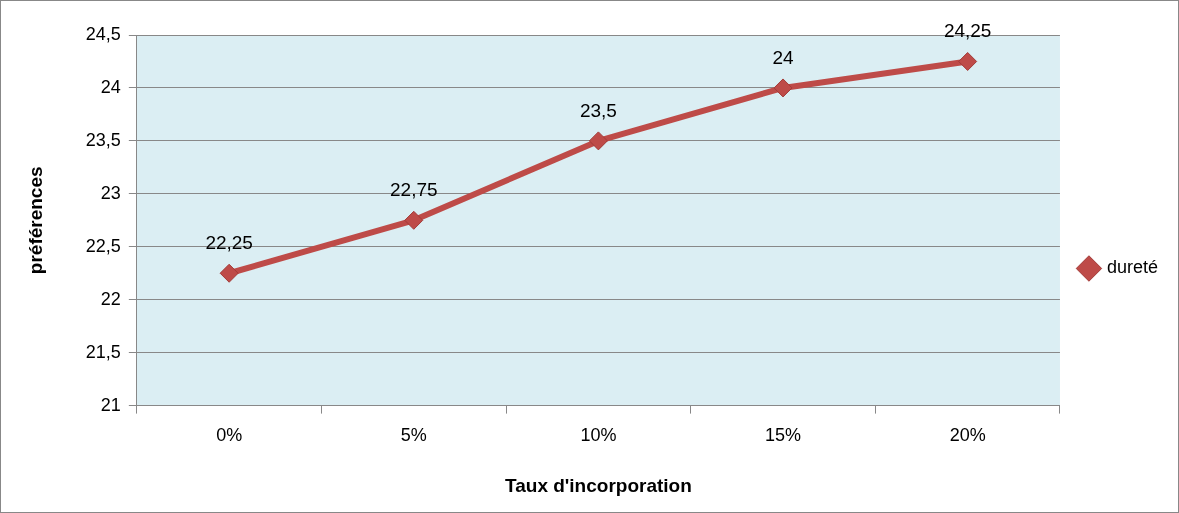 Image resolution: width=1179 pixels, height=513 pixels. Describe the element at coordinates (110, 86) in the screenshot. I see `y-tick-label: 24` at that location.